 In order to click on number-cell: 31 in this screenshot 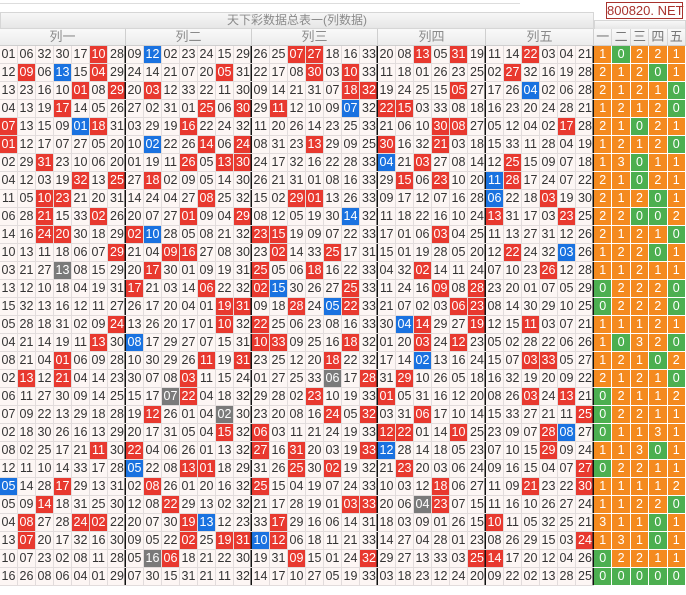, I will do `click(279, 145)`.